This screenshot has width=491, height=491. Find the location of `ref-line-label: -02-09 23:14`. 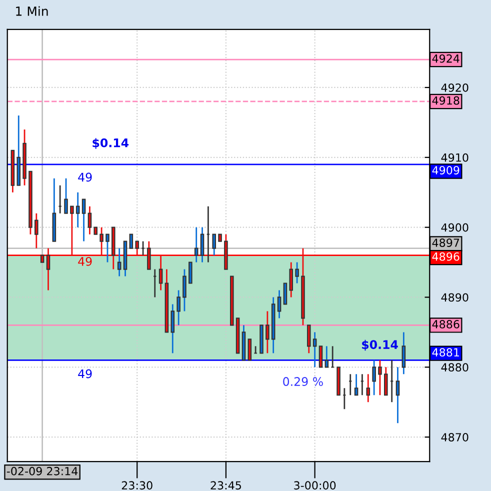

ref-line-label: -02-09 23:14 is located at coordinates (42, 471).